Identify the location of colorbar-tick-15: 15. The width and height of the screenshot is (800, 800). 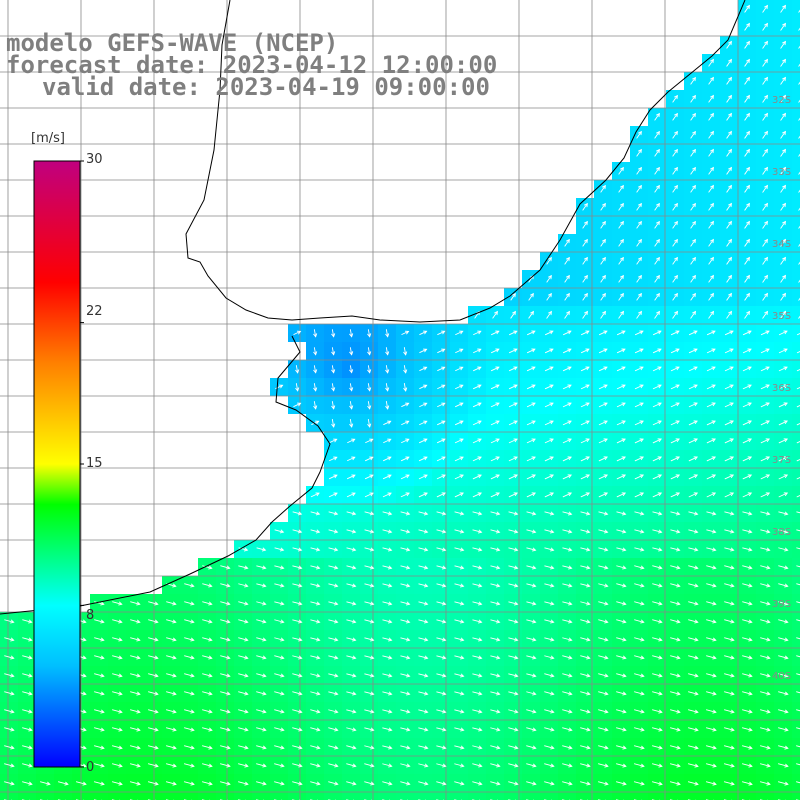
(94, 463).